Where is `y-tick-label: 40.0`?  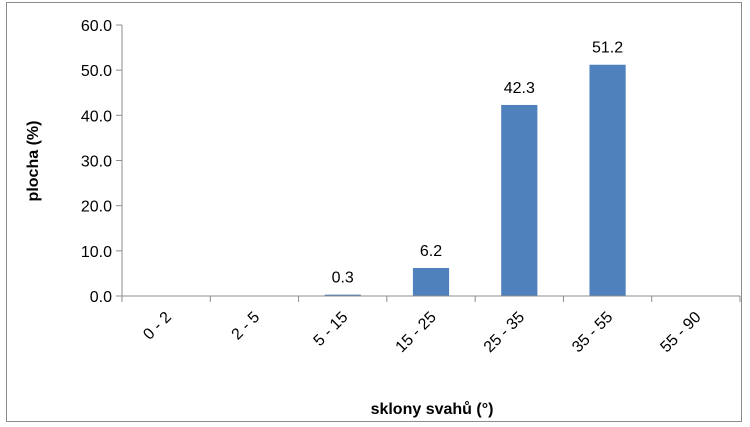 y-tick-label: 40.0 is located at coordinates (96, 116).